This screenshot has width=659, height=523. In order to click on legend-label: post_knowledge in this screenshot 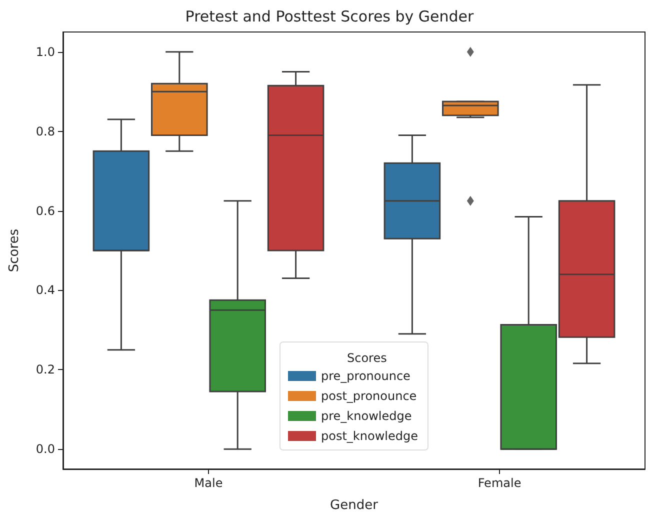, I will do `click(369, 436)`.